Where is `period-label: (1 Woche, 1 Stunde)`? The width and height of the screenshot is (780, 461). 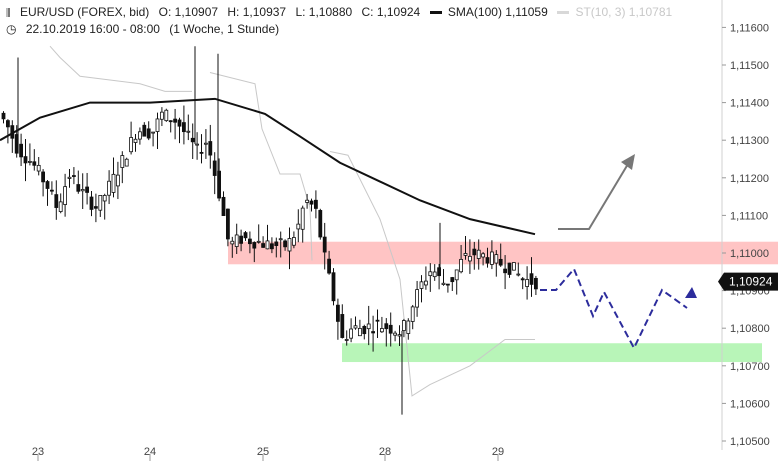
period-label: (1 Woche, 1 Stunde) is located at coordinates (224, 29).